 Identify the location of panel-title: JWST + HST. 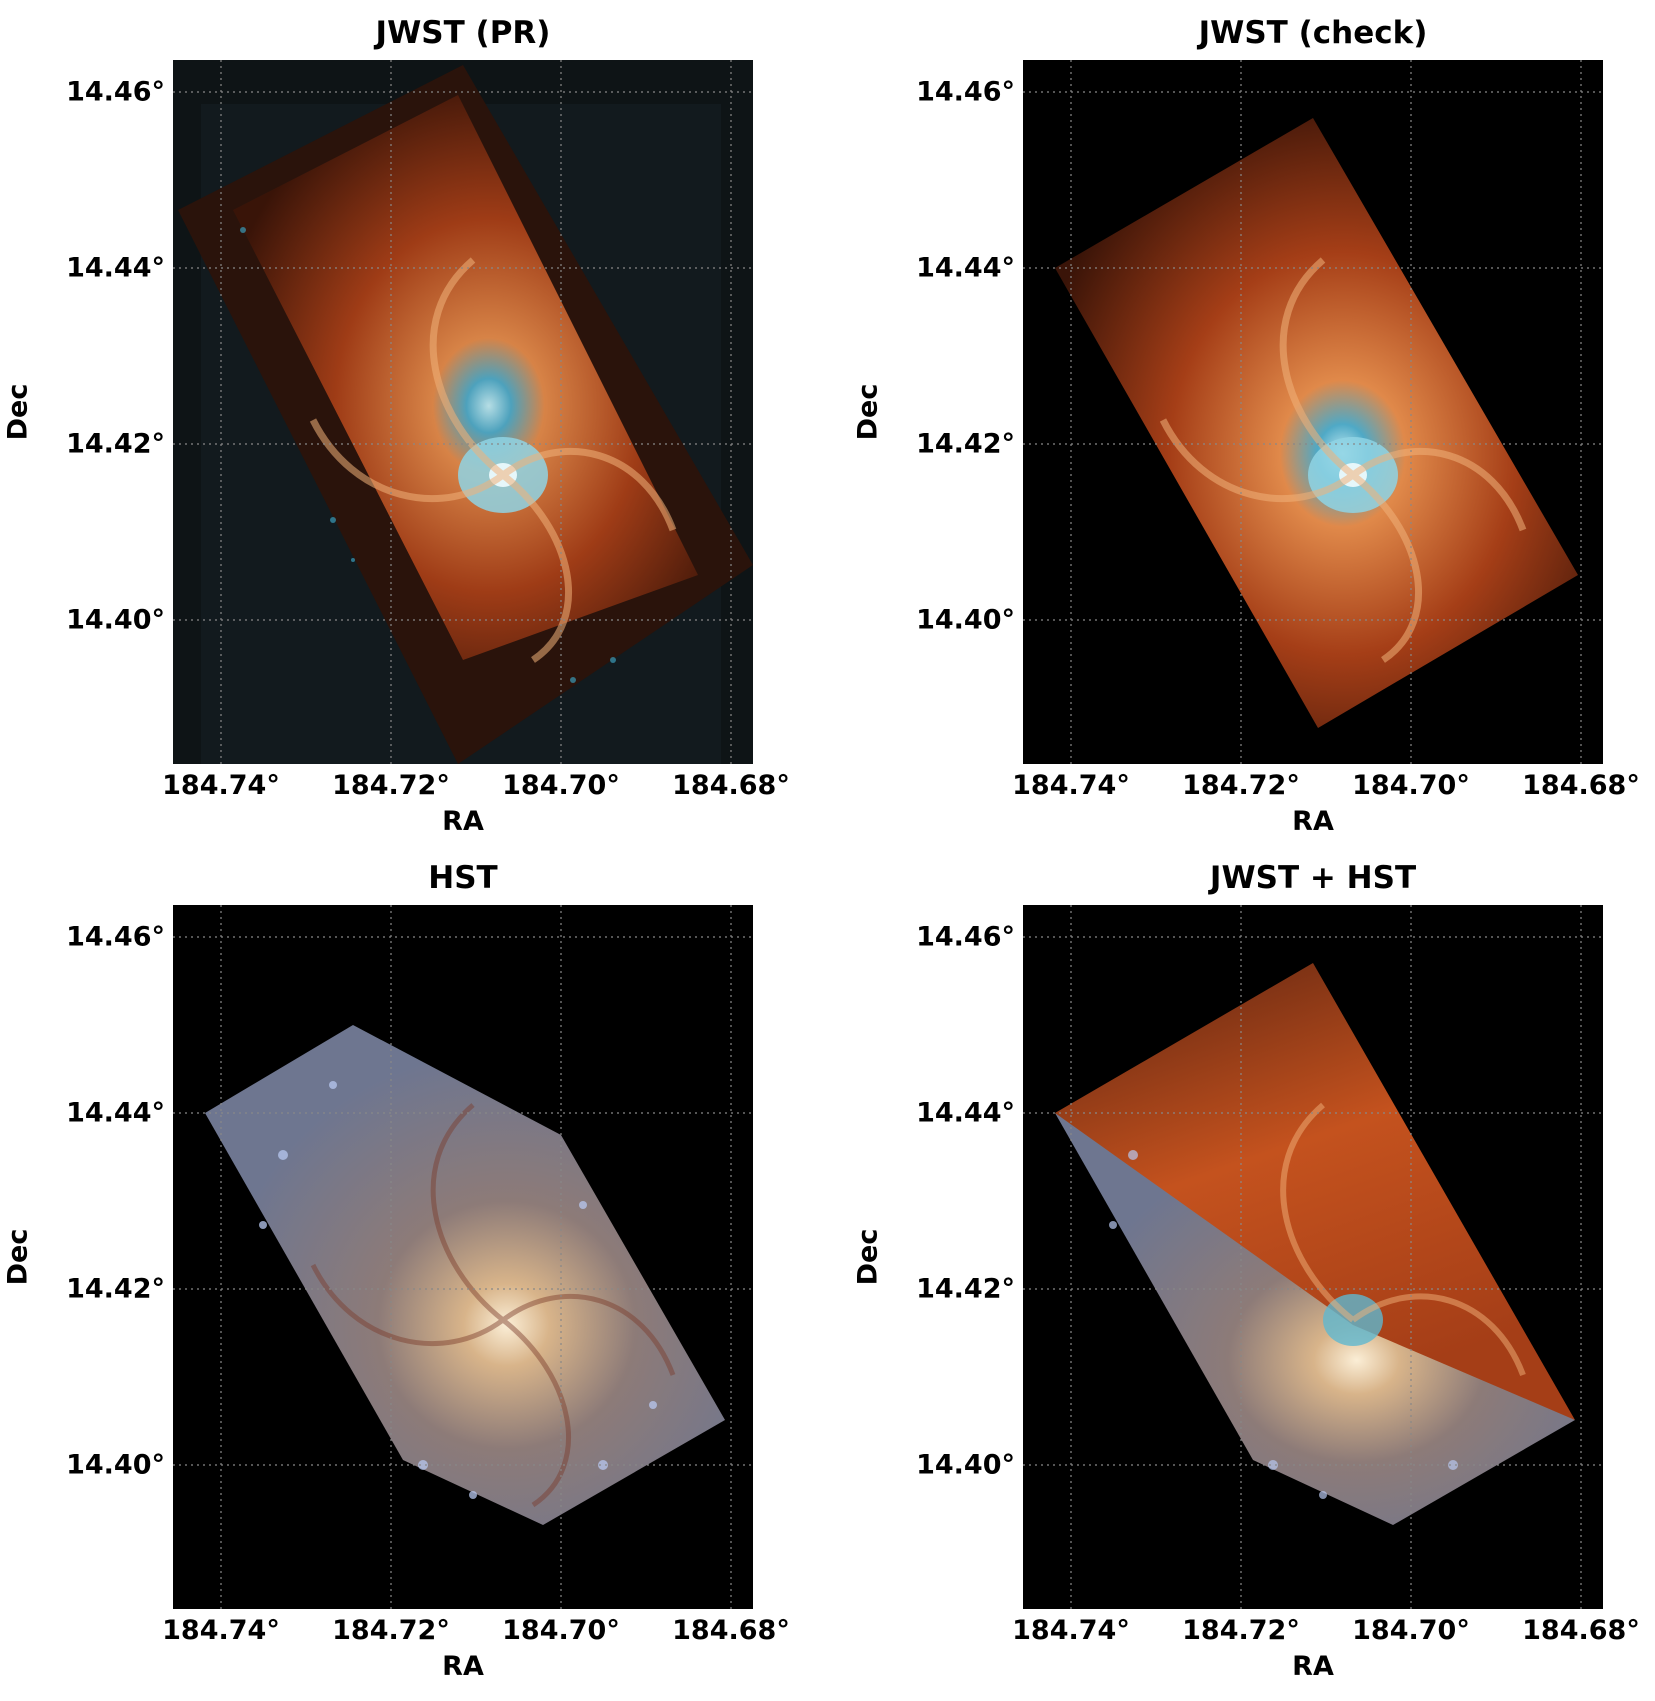
(1313, 878).